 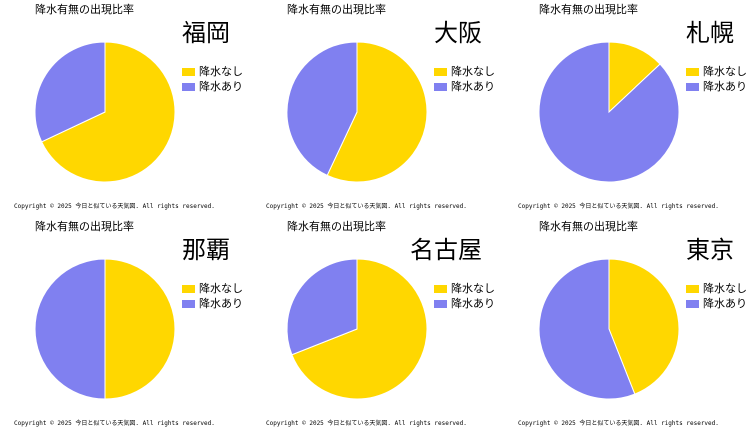 I want to click on chart-title: 東京, so click(x=710, y=250).